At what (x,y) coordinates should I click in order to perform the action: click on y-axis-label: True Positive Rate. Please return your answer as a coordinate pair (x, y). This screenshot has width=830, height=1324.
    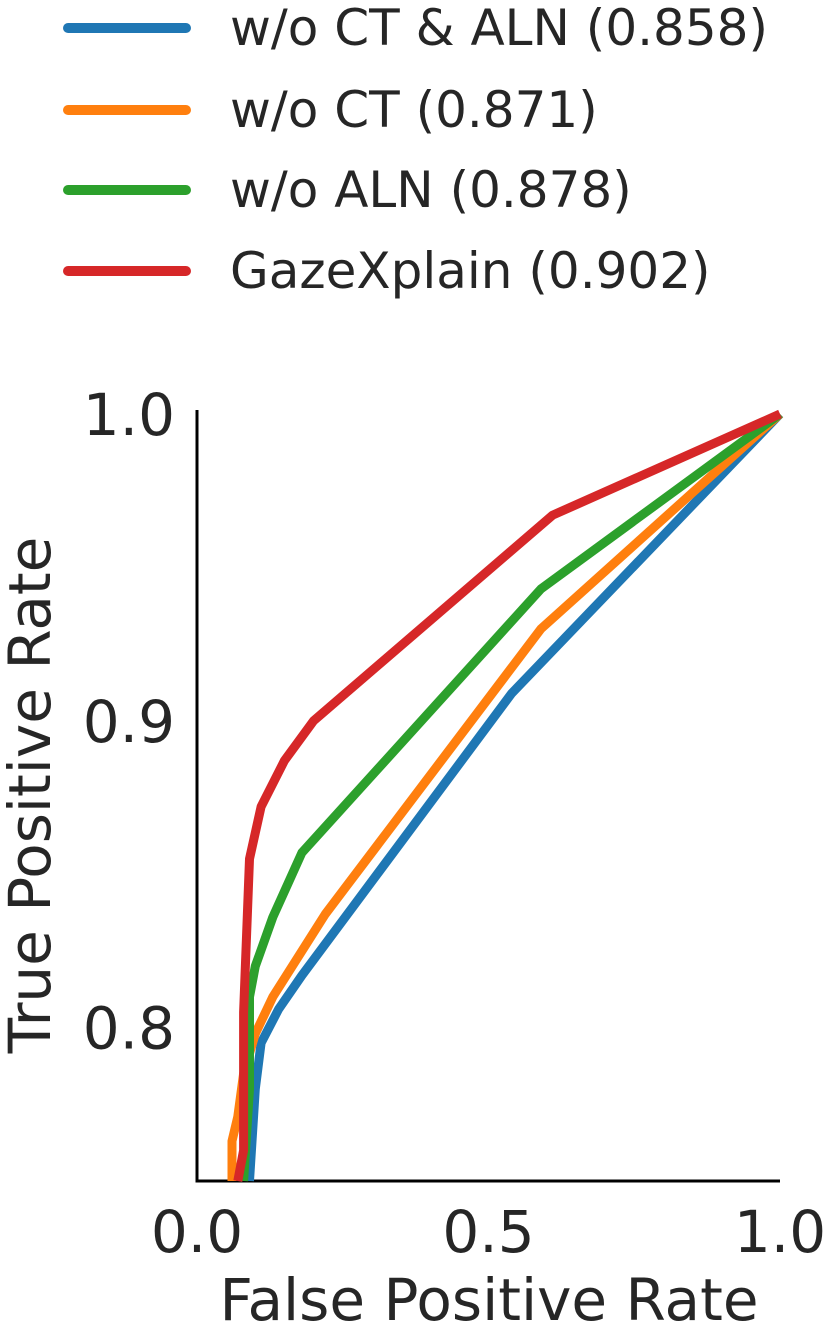
    Looking at the image, I should click on (32, 796).